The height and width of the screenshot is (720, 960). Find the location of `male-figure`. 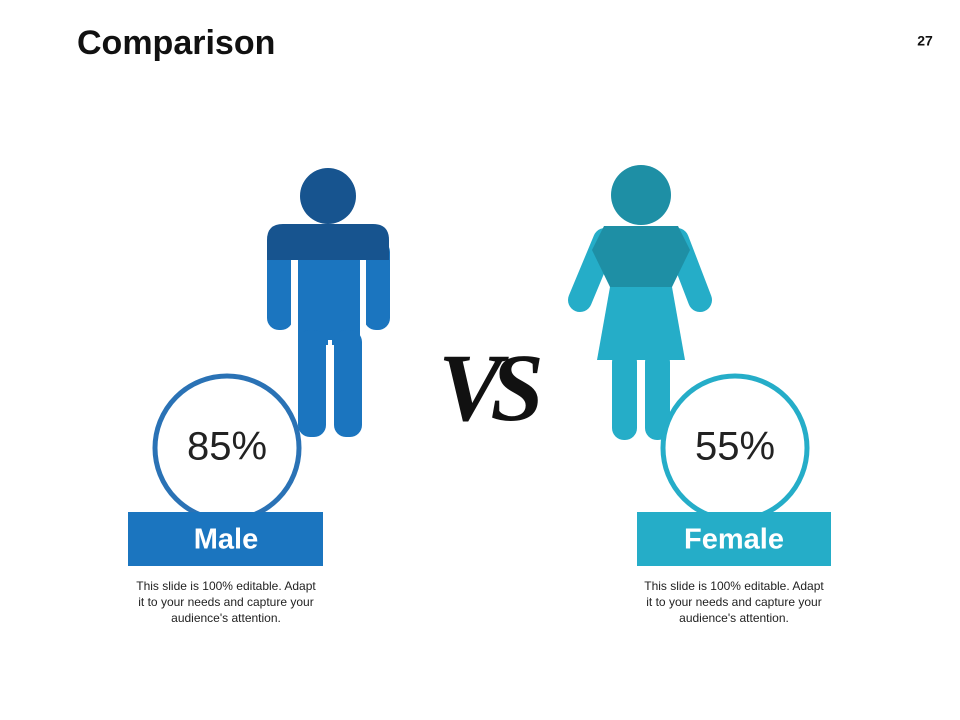

male-figure is located at coordinates (328, 302).